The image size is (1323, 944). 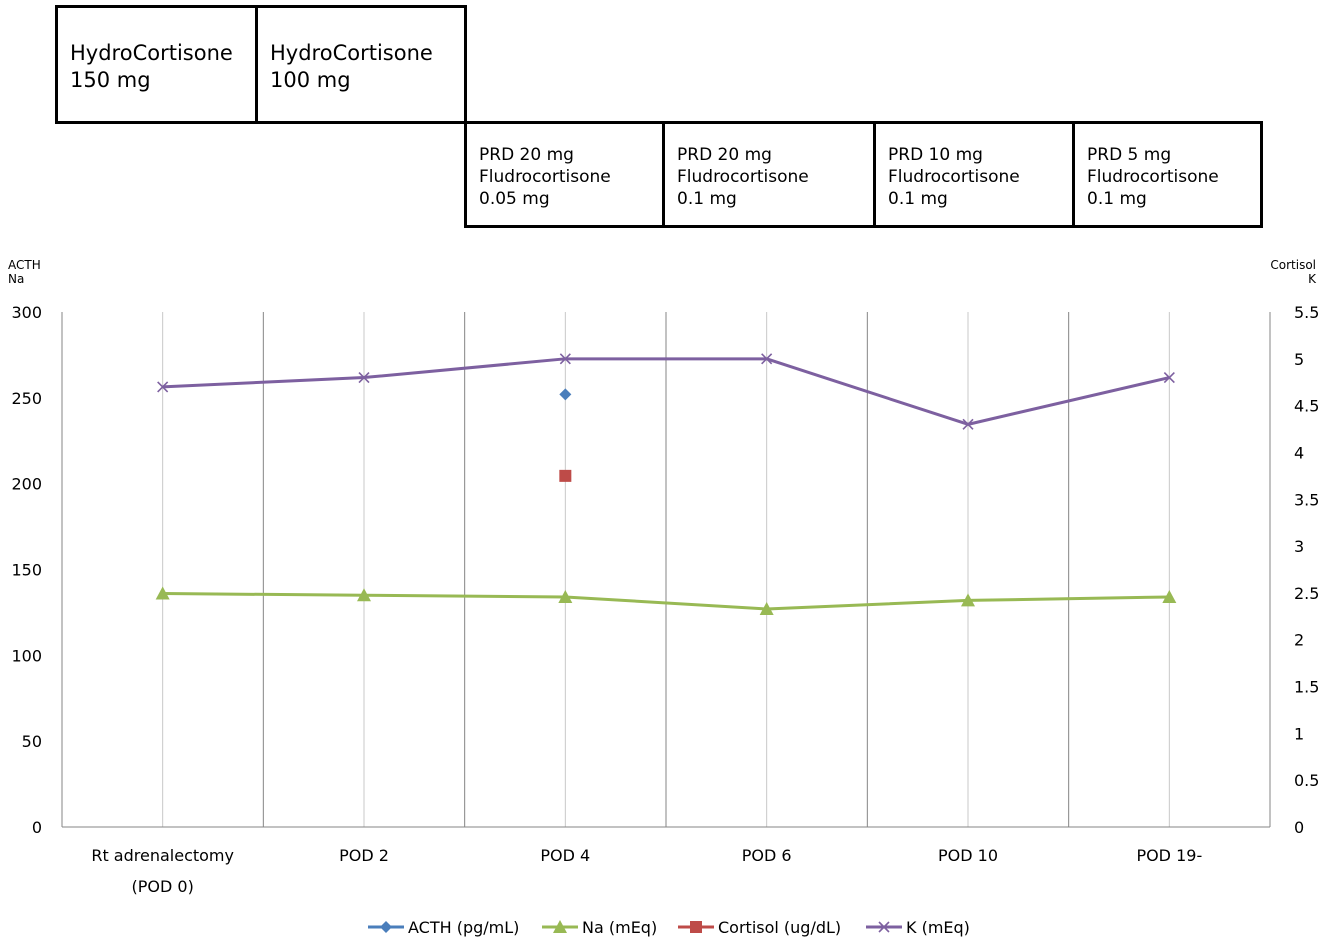 I want to click on right-tick-label: 0.5, so click(x=1306, y=780).